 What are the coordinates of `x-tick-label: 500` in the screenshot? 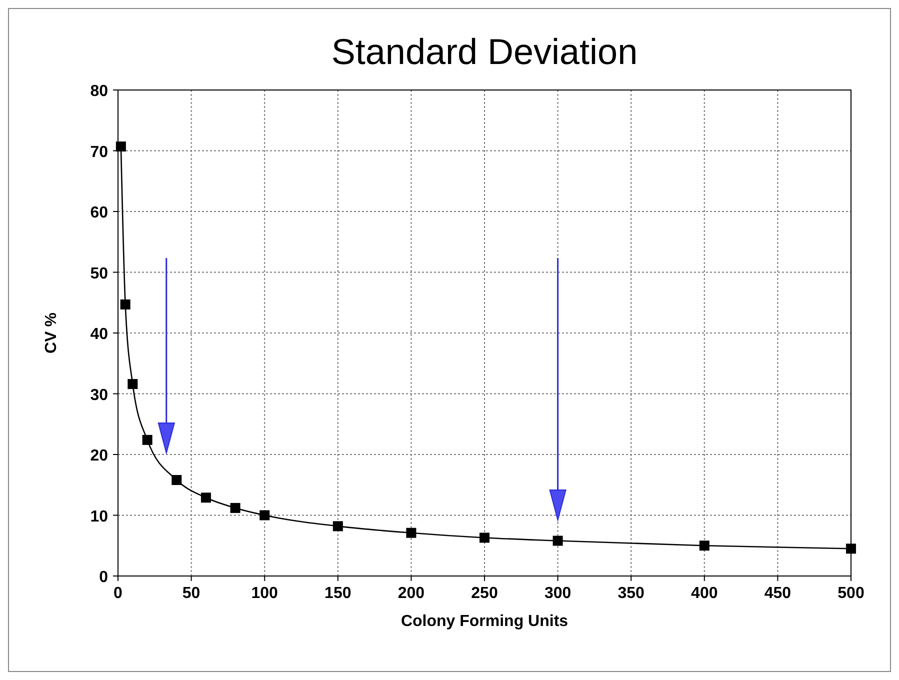 It's located at (851, 593).